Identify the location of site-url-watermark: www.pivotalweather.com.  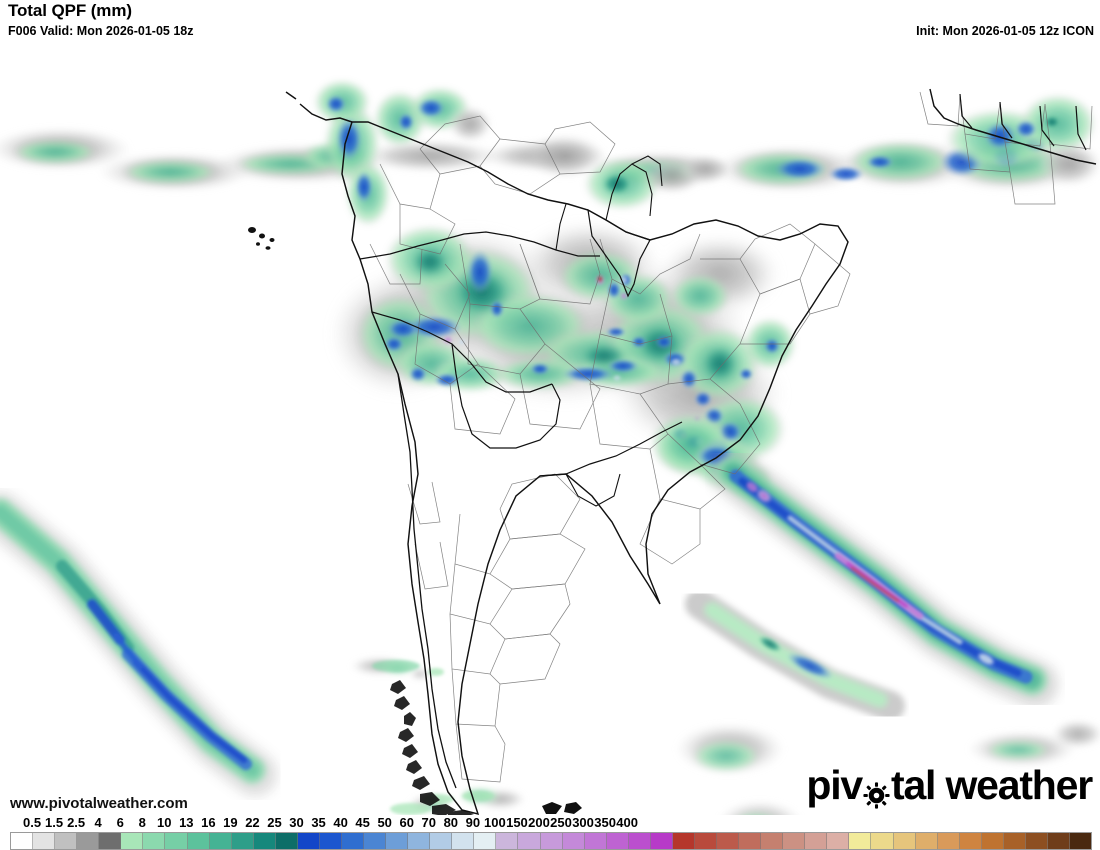
(99, 803).